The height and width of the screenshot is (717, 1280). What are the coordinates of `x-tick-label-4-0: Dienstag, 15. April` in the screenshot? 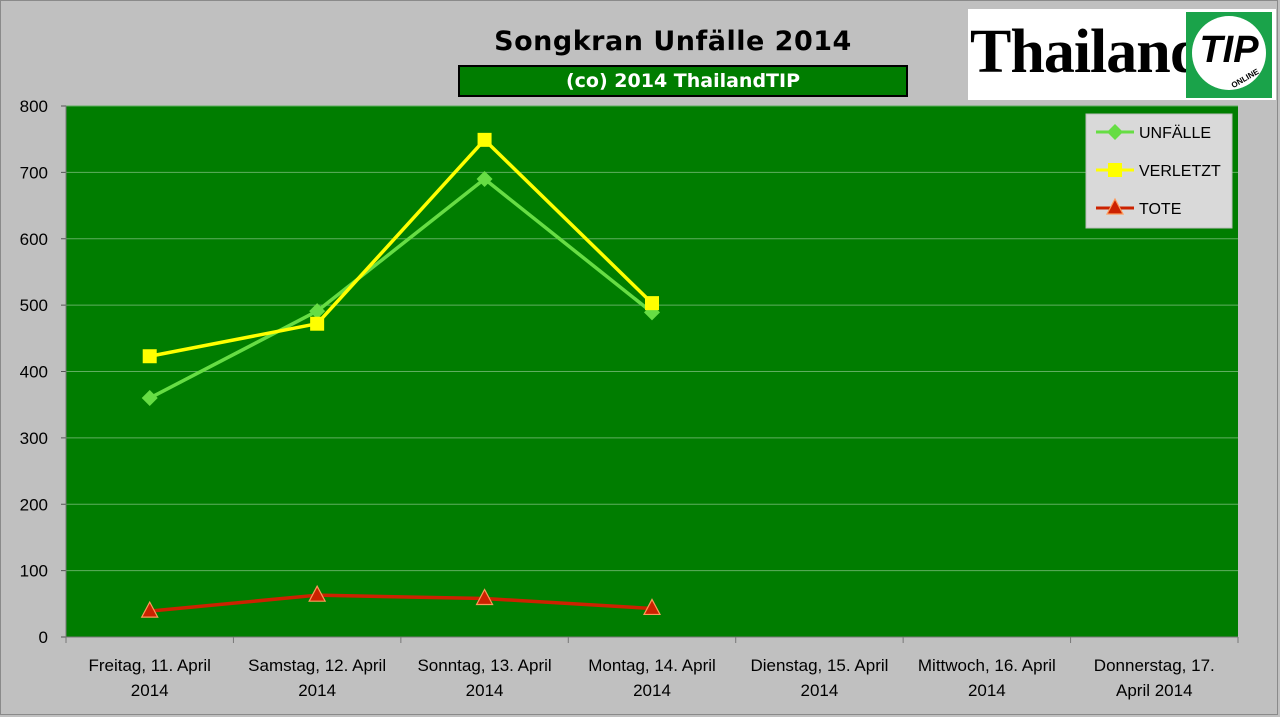 It's located at (819, 665).